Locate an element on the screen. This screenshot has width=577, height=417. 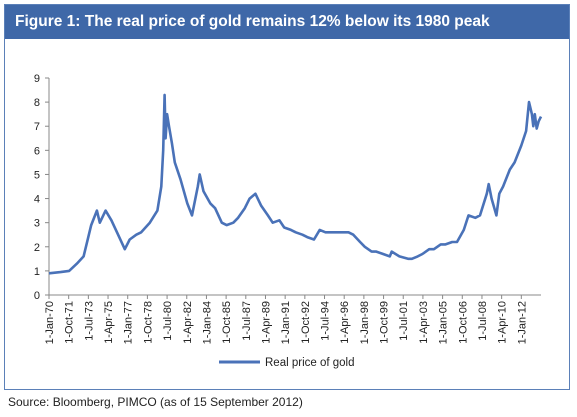
legend: Real price of gold is located at coordinates (287, 363).